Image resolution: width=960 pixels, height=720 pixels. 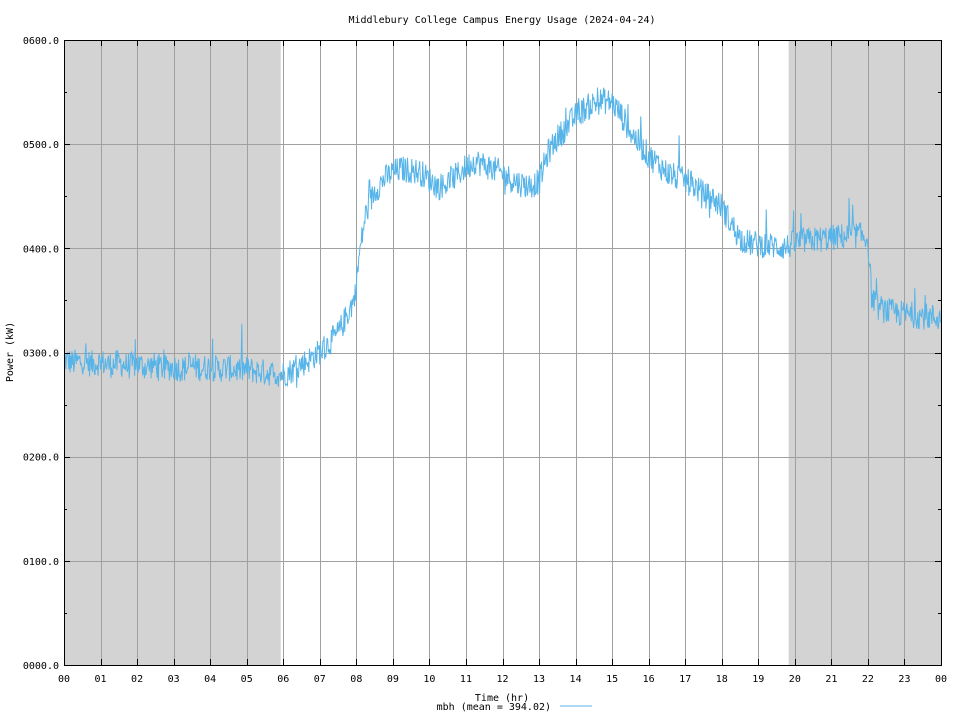 I want to click on x-tick-label-10: 10, so click(x=429, y=679).